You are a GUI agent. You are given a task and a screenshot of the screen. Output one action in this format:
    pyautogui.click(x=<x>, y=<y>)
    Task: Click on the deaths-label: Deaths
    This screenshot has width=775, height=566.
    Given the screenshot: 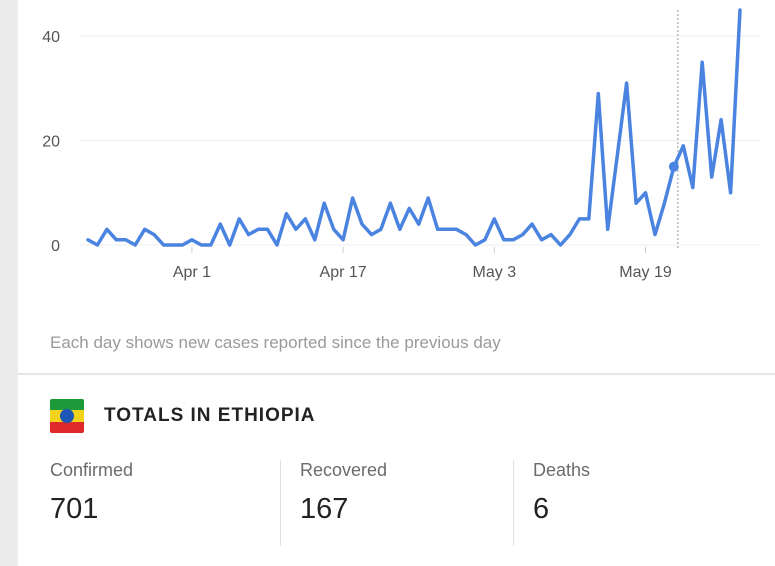 What is the action you would take?
    pyautogui.click(x=562, y=470)
    